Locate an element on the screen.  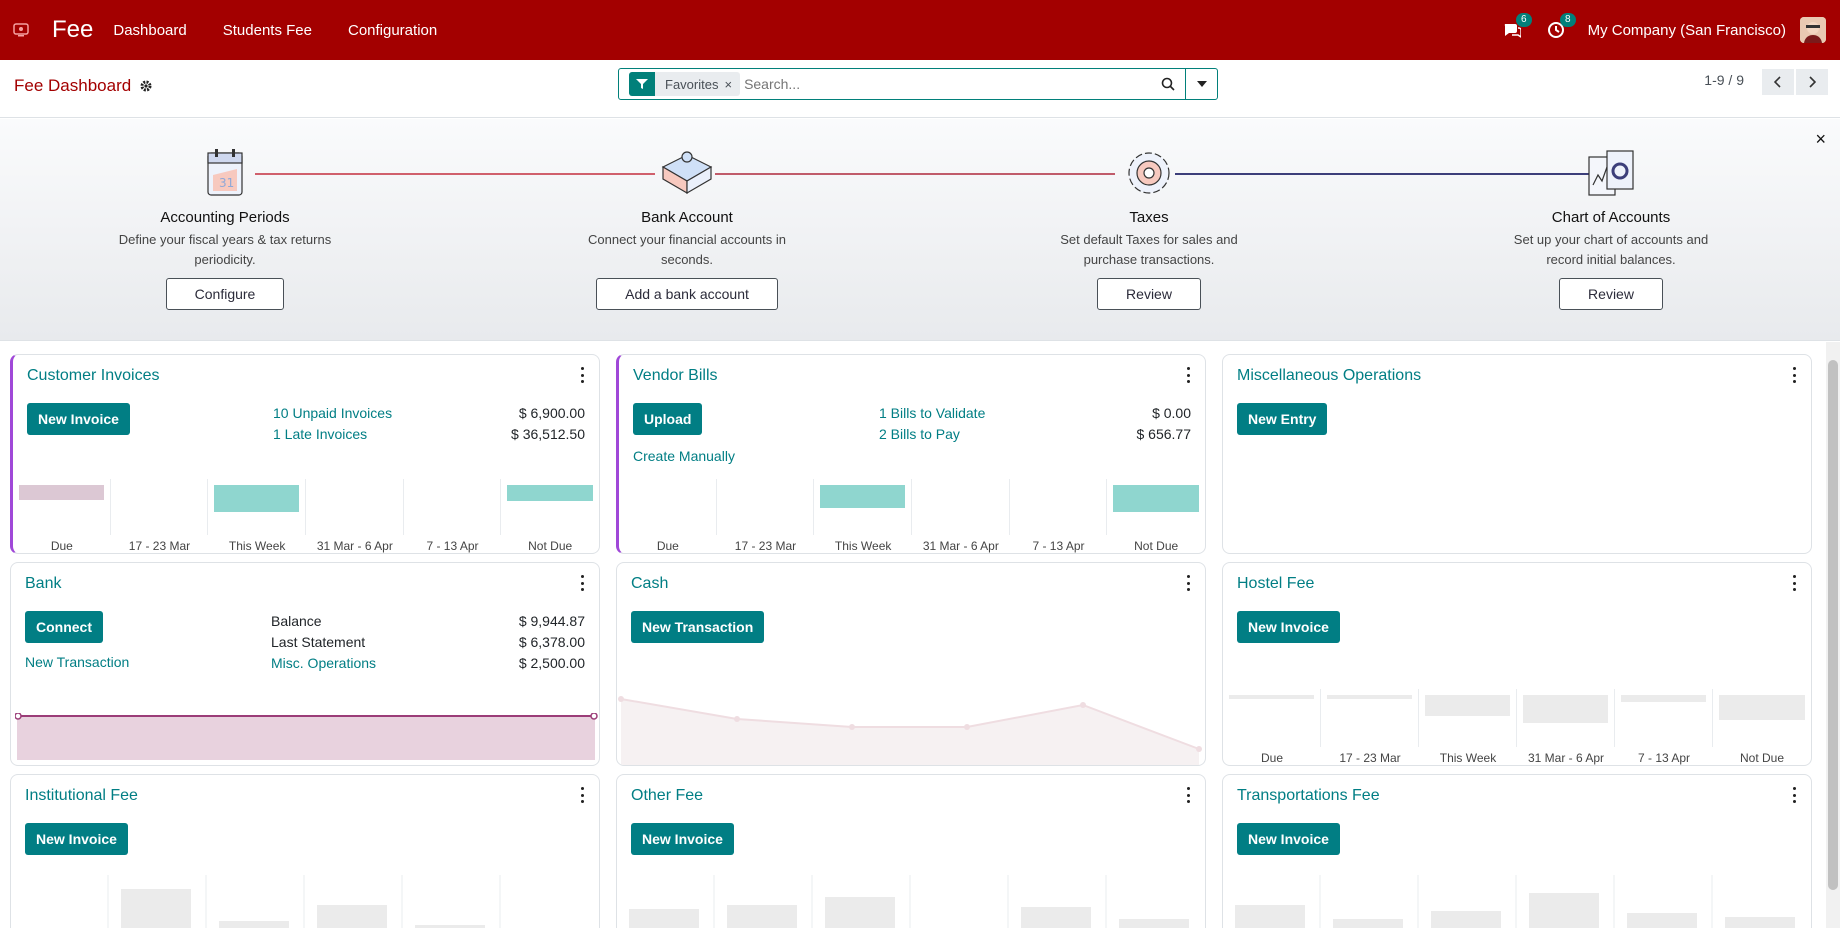
step-title: Accounting Periods is located at coordinates (225, 217).